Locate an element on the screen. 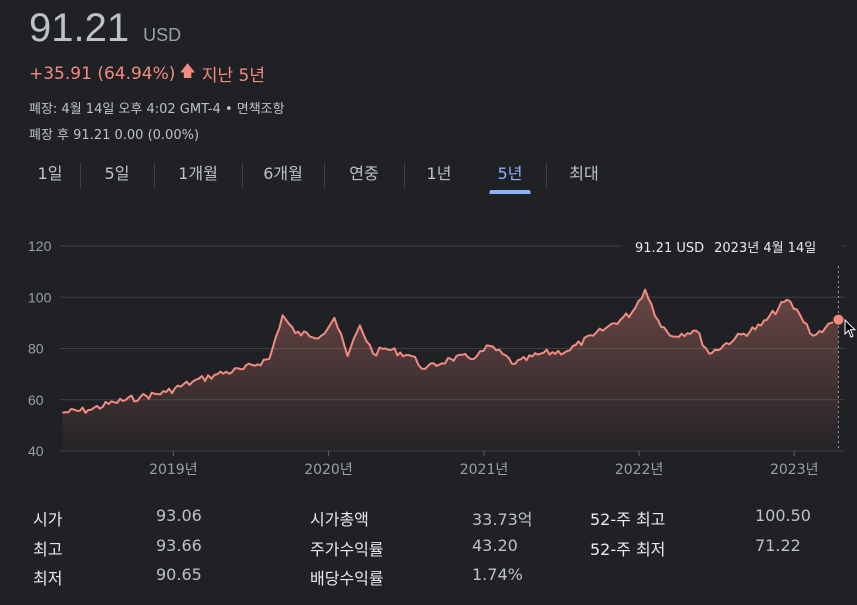 The image size is (857, 605). stat-value: 33.73억 is located at coordinates (502, 519).